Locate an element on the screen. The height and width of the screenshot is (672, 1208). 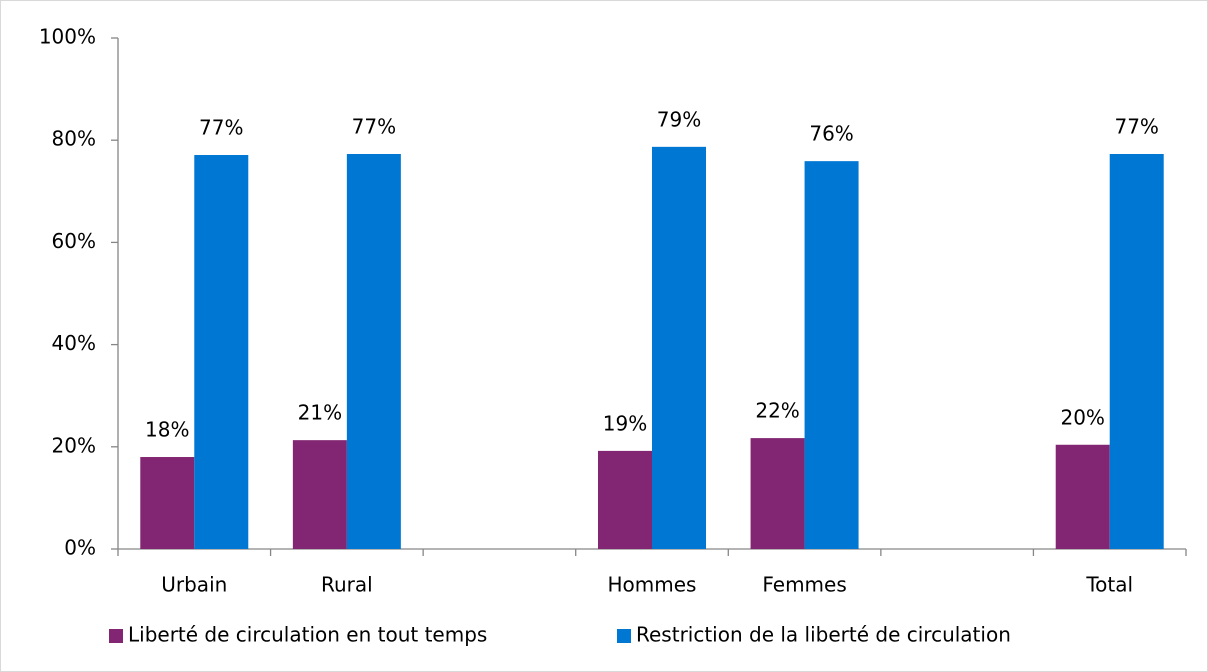
value-label: 79% is located at coordinates (679, 119).